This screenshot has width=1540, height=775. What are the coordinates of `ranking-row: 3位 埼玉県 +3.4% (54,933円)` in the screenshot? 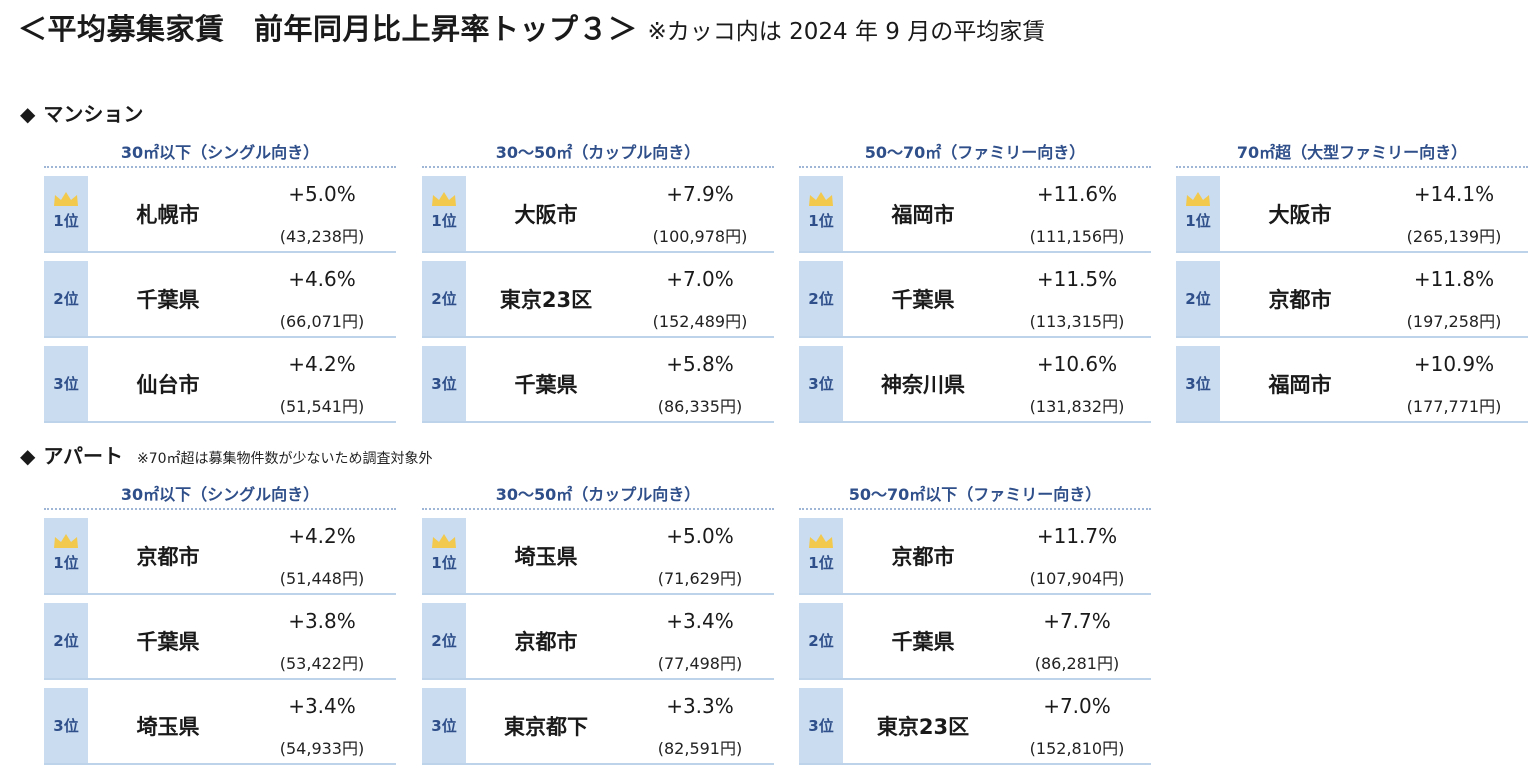 It's located at (220, 726).